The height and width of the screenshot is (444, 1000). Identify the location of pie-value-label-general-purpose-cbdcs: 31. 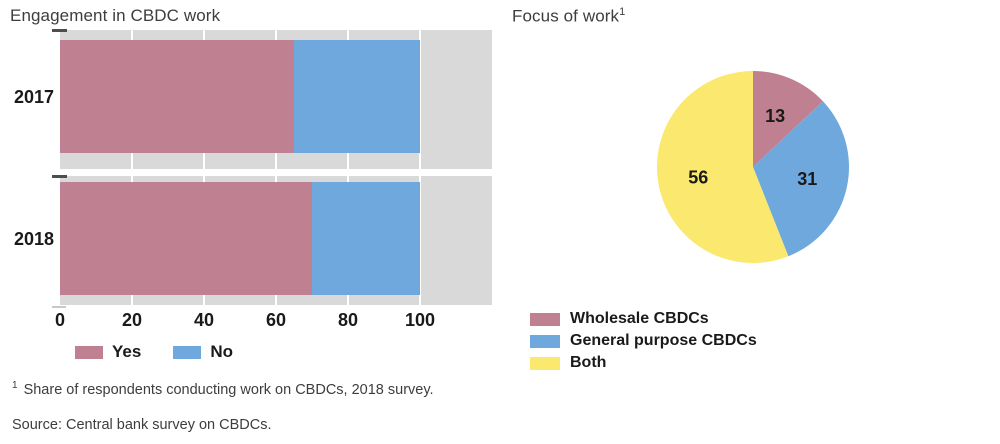
(807, 179).